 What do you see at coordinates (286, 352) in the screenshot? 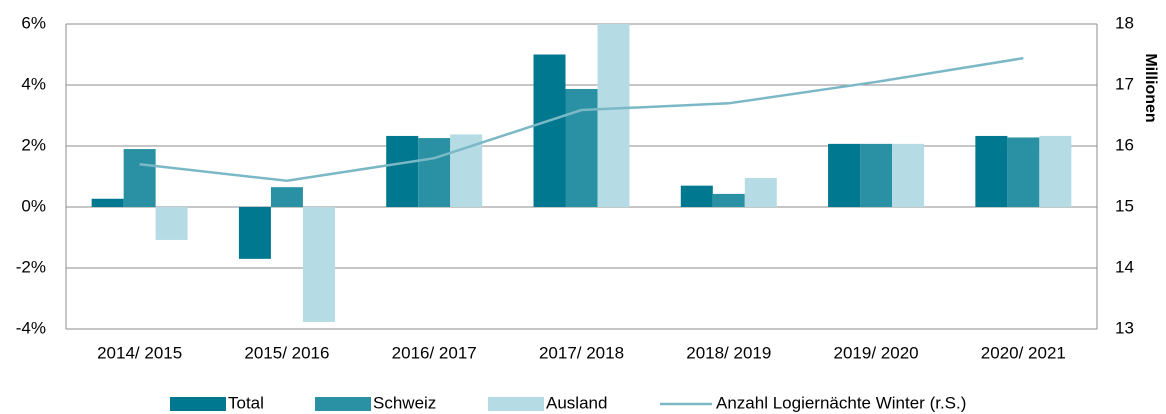
I see `x-tick-label: 2015/ 2016` at bounding box center [286, 352].